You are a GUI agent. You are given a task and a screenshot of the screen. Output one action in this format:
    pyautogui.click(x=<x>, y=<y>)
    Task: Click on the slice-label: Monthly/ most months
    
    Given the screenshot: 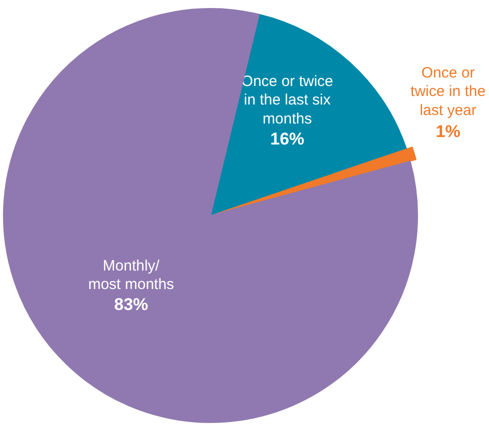 What is the action you would take?
    pyautogui.click(x=131, y=275)
    